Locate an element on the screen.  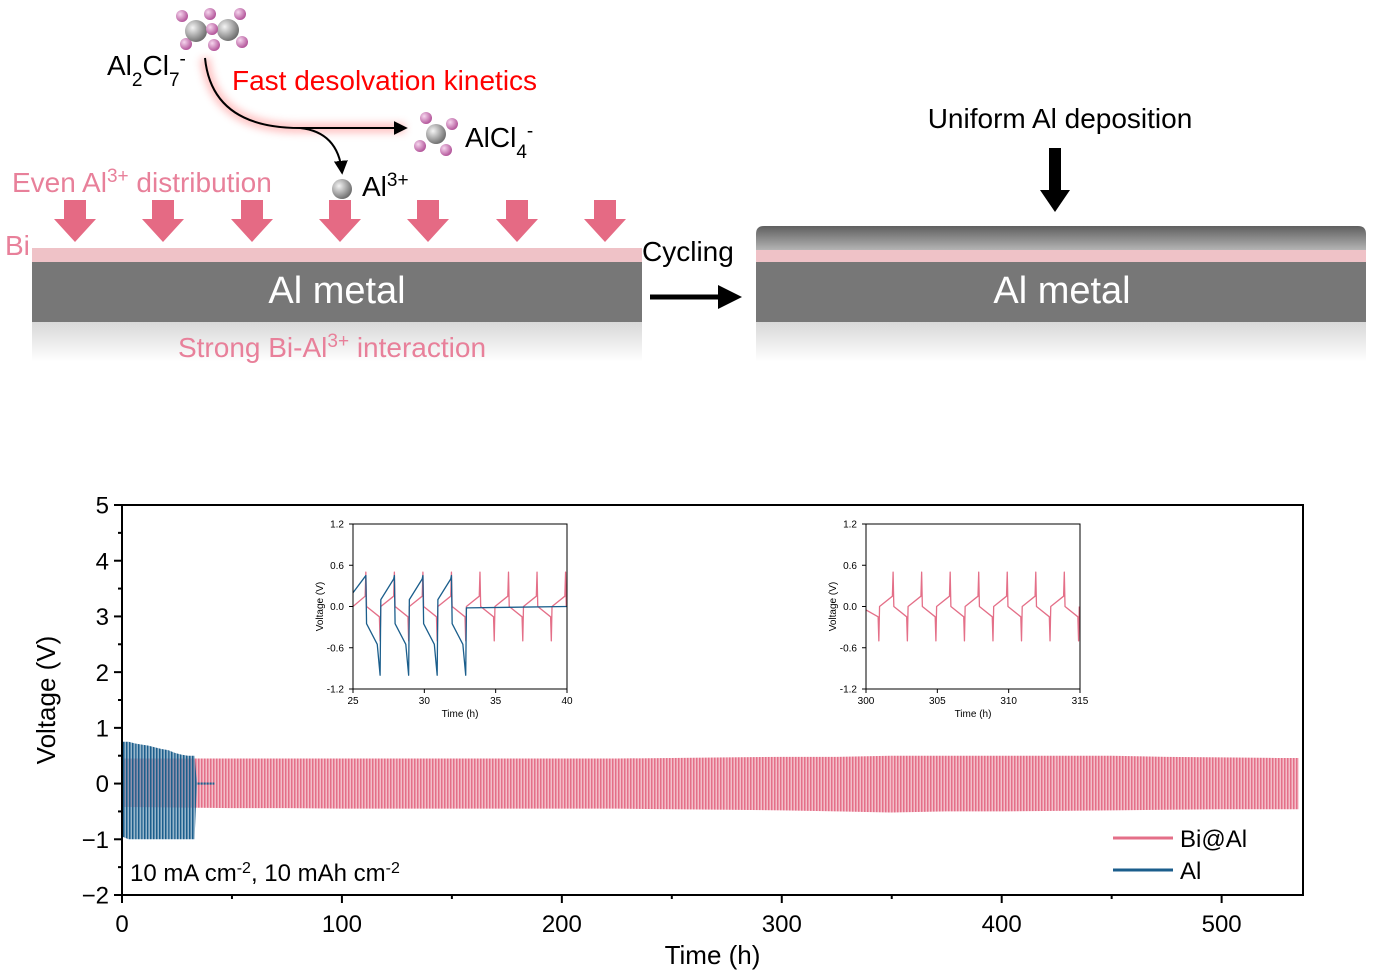
text-part: AlCl is located at coordinates (490, 137).